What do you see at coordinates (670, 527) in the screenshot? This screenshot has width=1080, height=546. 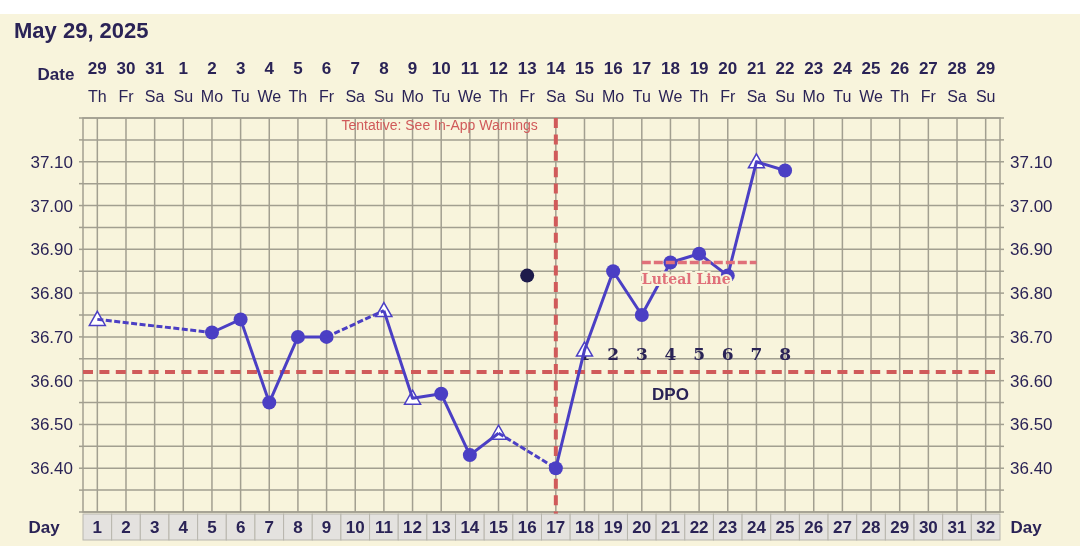 I see `x2-tick-label: 21` at bounding box center [670, 527].